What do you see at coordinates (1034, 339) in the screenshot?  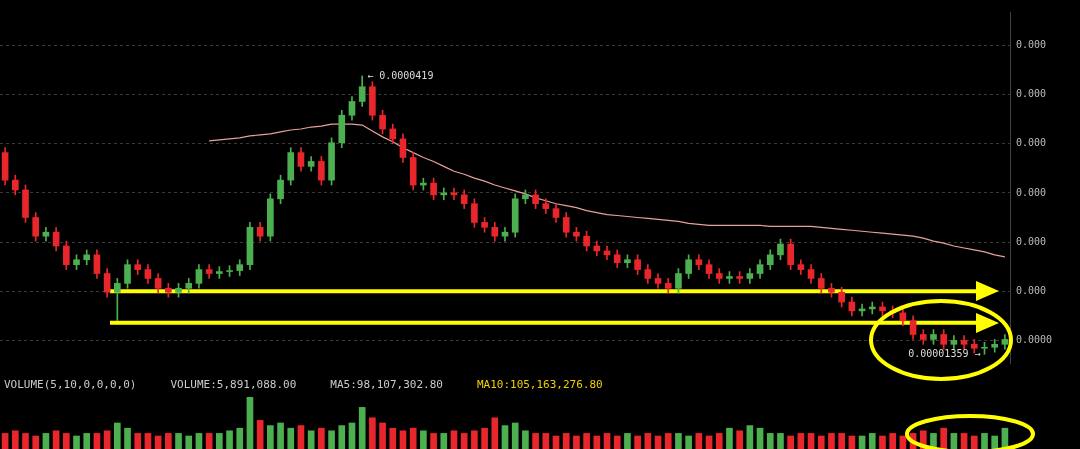 I see `y-tick-label: 0.0000` at bounding box center [1034, 339].